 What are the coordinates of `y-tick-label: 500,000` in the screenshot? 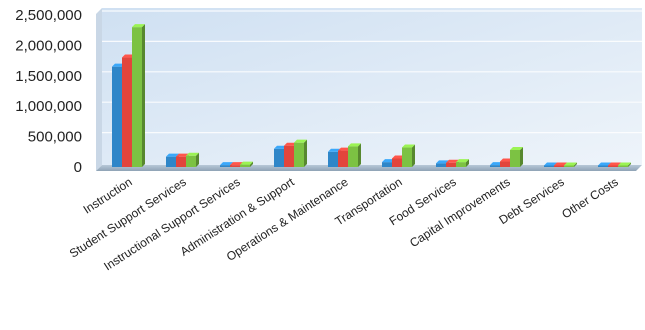 It's located at (55, 137).